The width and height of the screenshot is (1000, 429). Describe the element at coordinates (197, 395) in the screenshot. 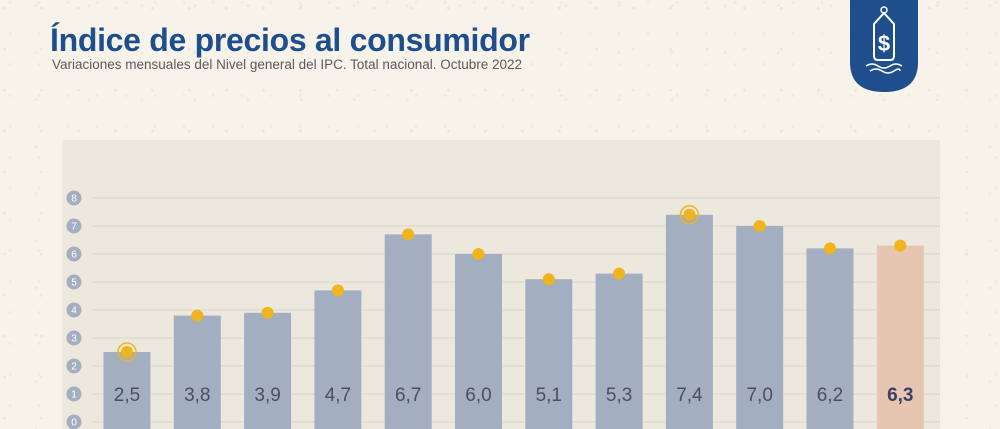

I see `bar-value-label: 3,8` at that location.